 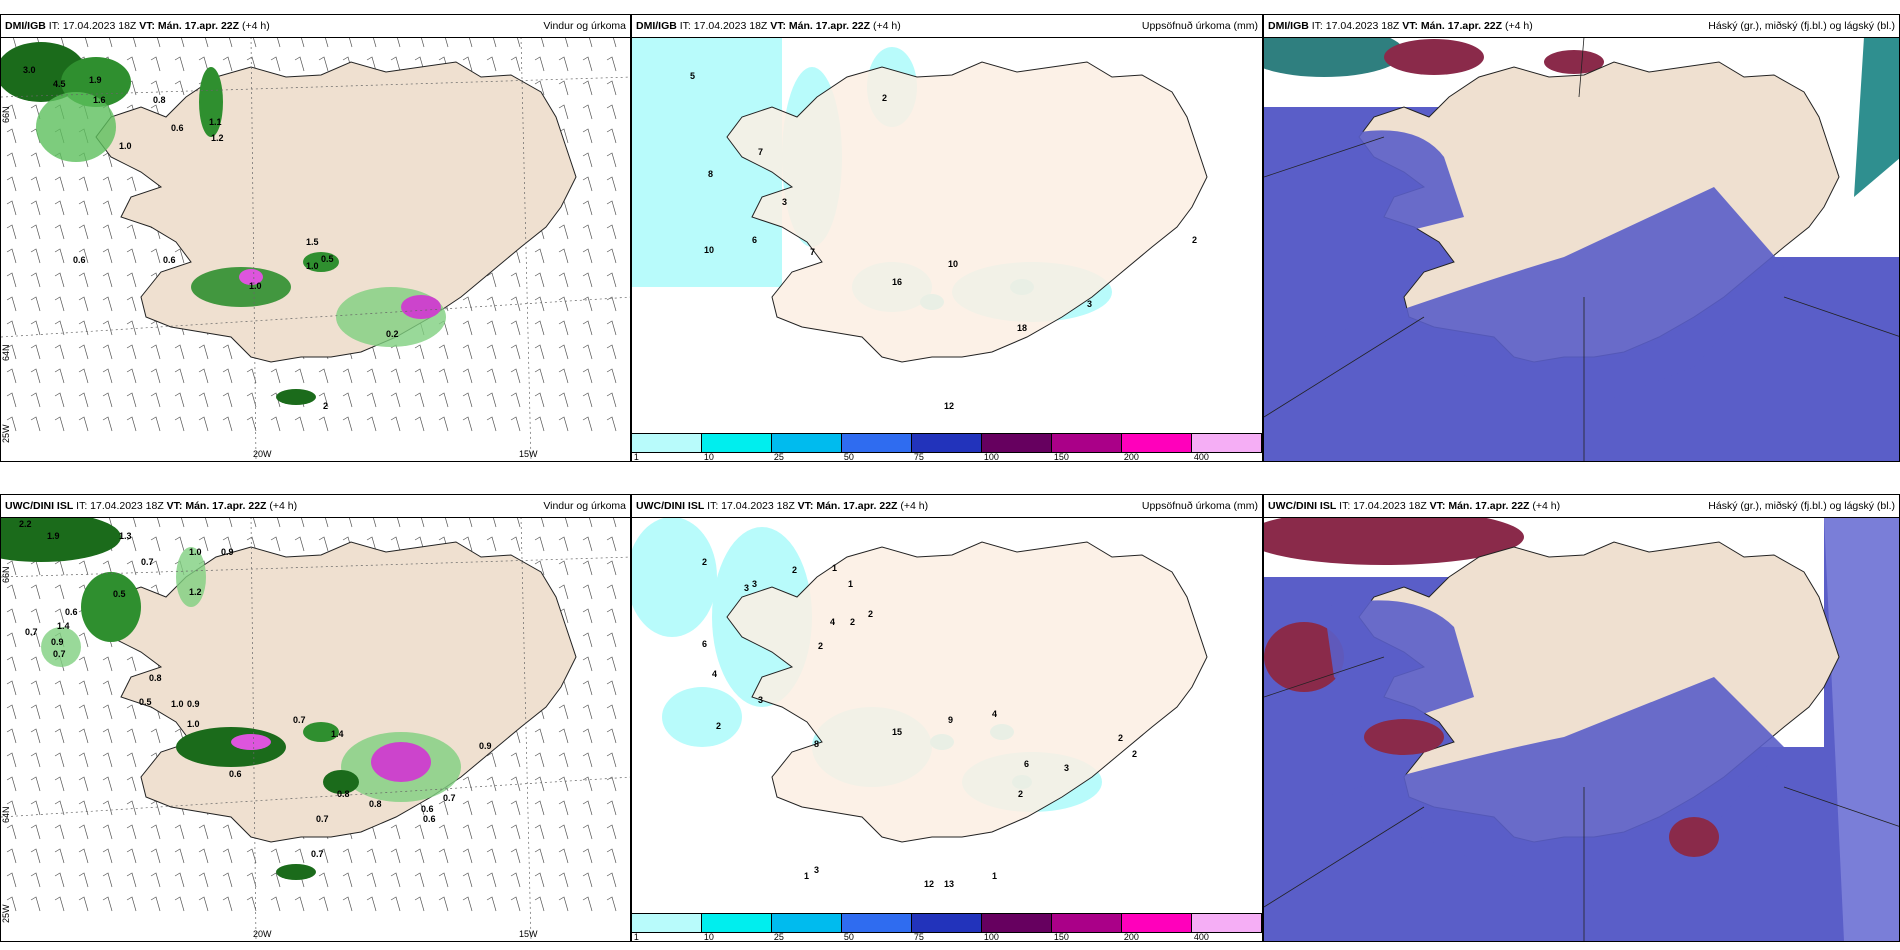 I want to click on colorbar-swatch, so click(x=877, y=923).